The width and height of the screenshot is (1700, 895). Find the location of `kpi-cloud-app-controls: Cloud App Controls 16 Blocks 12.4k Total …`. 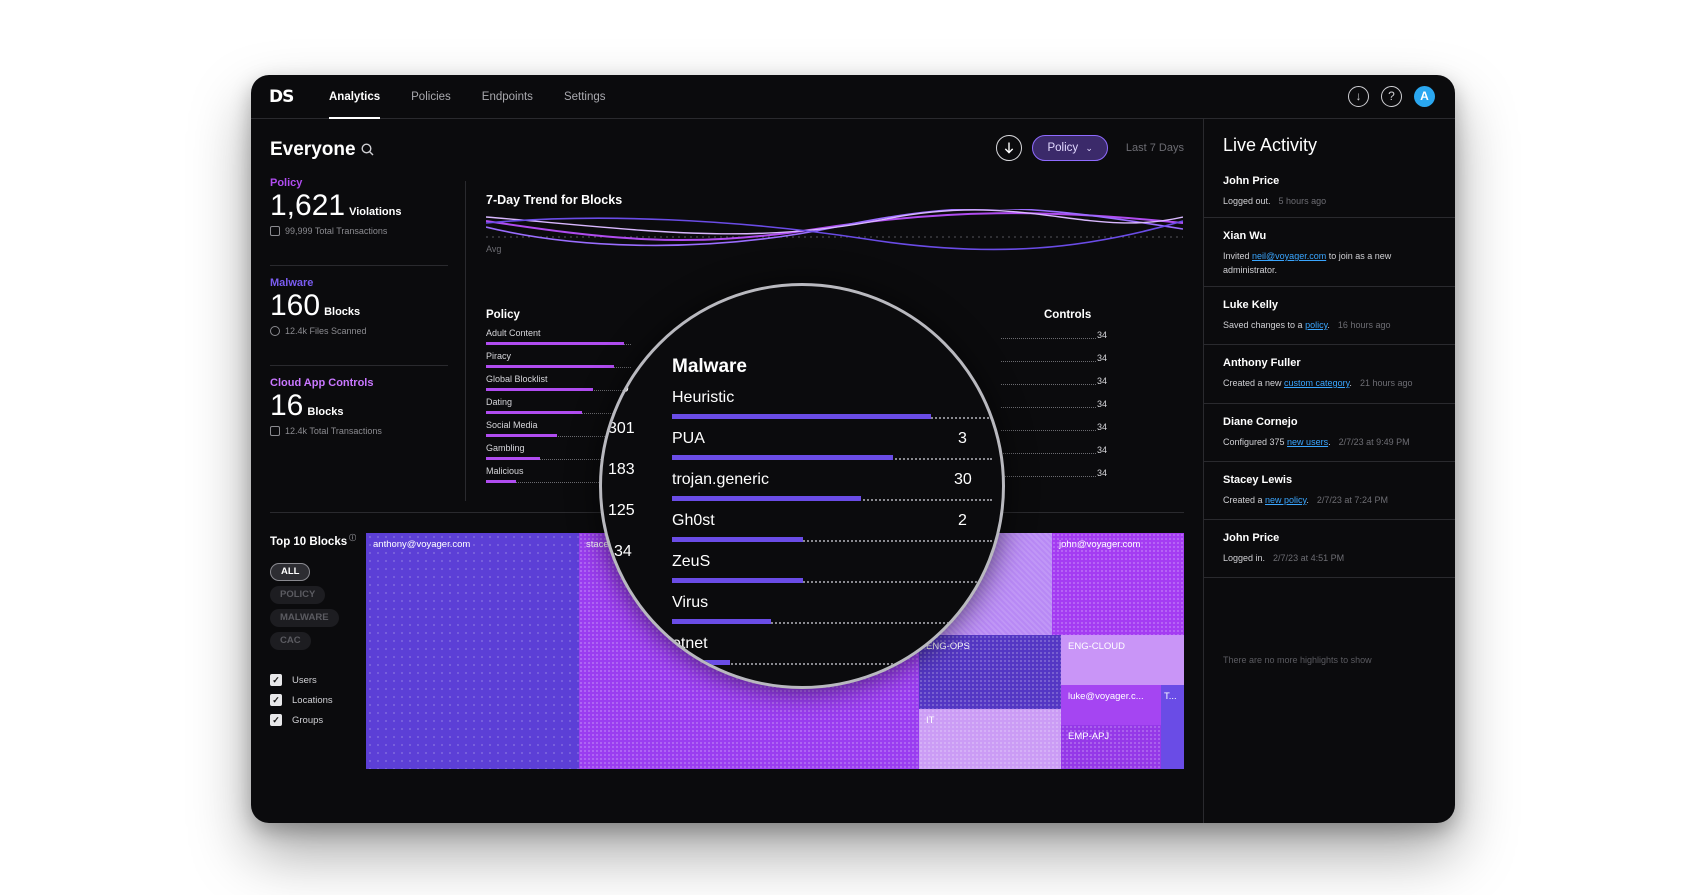

kpi-cloud-app-controls: Cloud App Controls 16 Blocks 12.4k Total … is located at coordinates (360, 406).